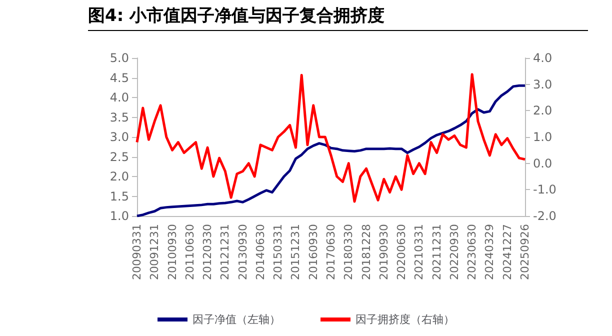 This screenshot has height=336, width=612. Describe the element at coordinates (207, 252) in the screenshot. I see `x-tick-label: 20120330` at that location.